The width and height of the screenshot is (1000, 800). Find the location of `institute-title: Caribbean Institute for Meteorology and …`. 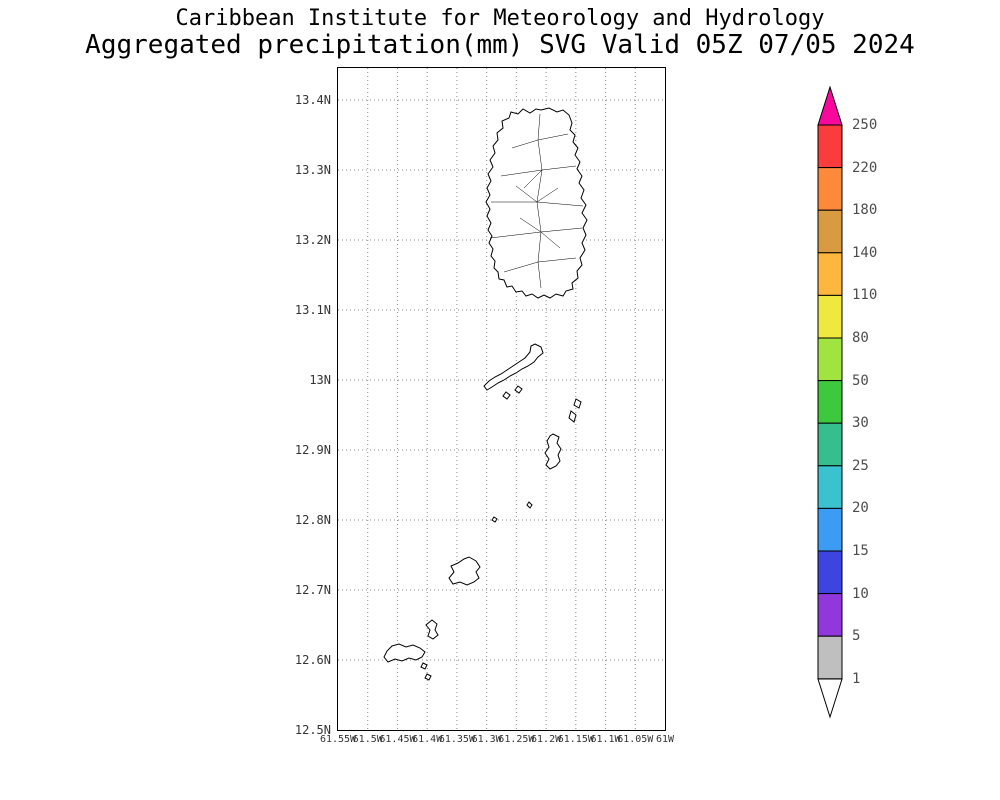

institute-title: Caribbean Institute for Meteorology and … is located at coordinates (500, 18).